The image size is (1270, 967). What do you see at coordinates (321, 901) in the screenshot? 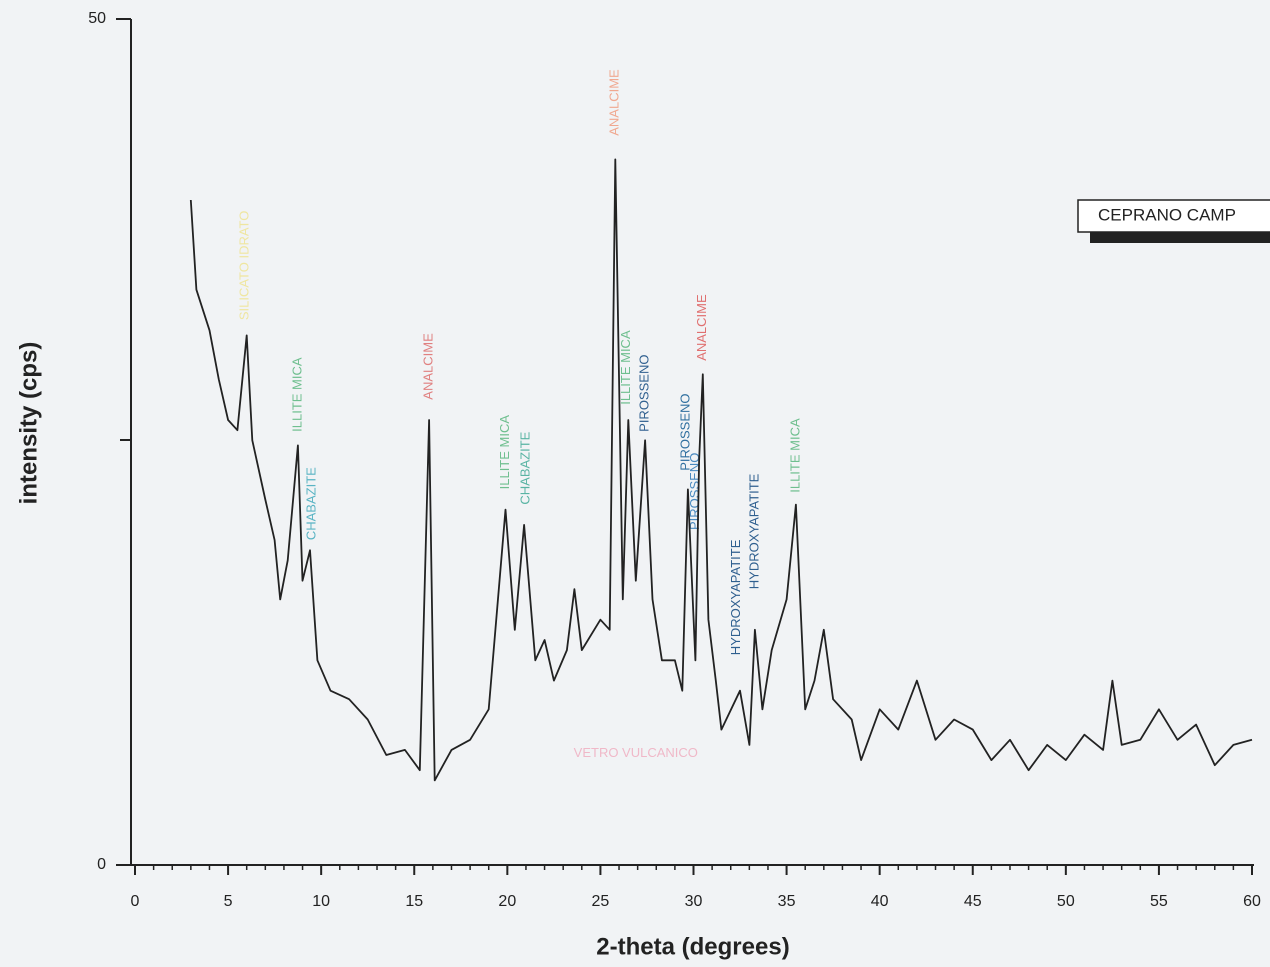
I see `x-tick-label: 10` at bounding box center [321, 901].